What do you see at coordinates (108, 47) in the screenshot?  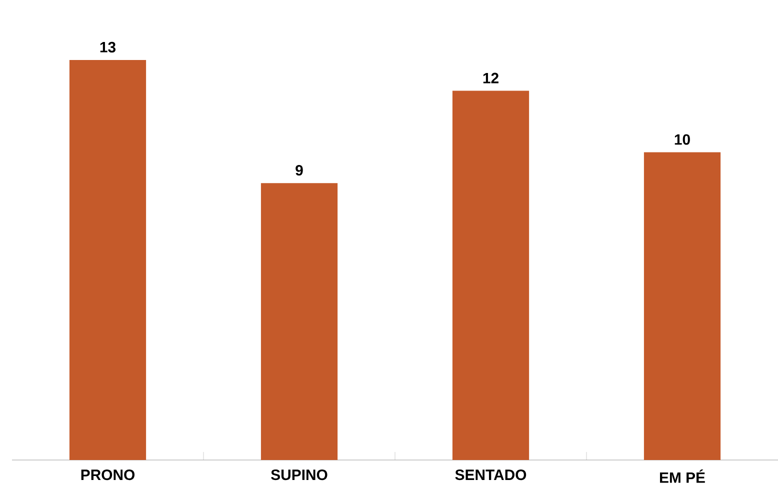 I see `data-label: 13` at bounding box center [108, 47].